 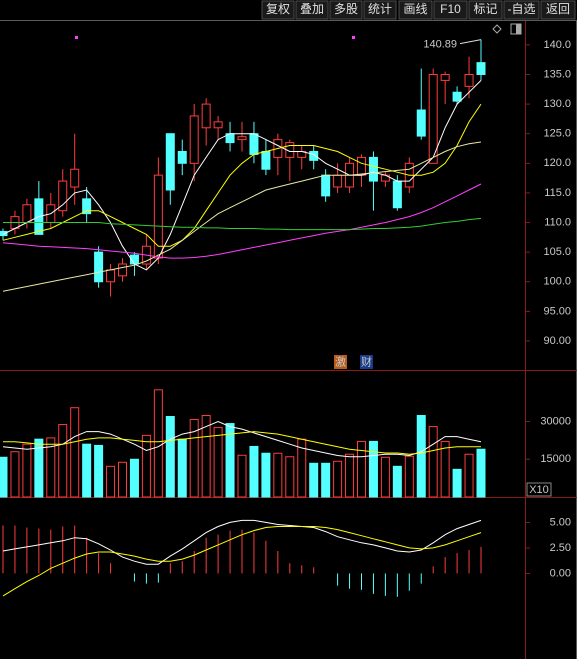 What do you see at coordinates (557, 74) in the screenshot?
I see `y-tick-label: 135.0` at bounding box center [557, 74].